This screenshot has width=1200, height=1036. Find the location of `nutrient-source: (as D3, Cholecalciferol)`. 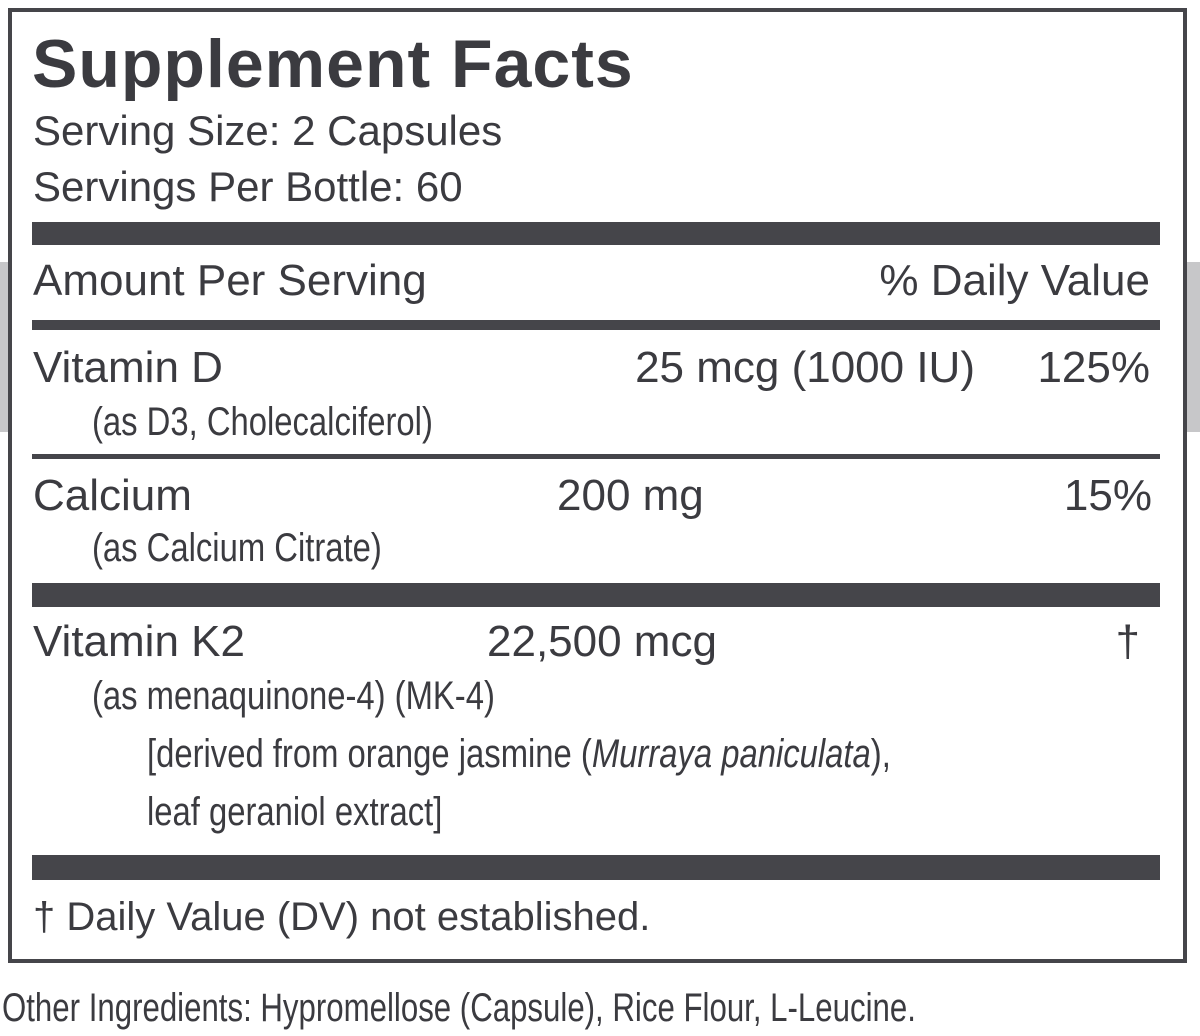

nutrient-source: (as D3, Cholecalciferol) is located at coordinates (262, 422).